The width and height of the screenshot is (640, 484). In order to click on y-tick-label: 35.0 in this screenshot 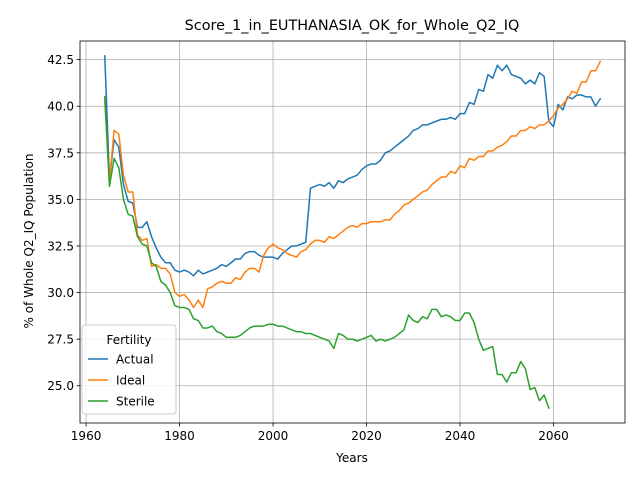, I will do `click(60, 200)`.